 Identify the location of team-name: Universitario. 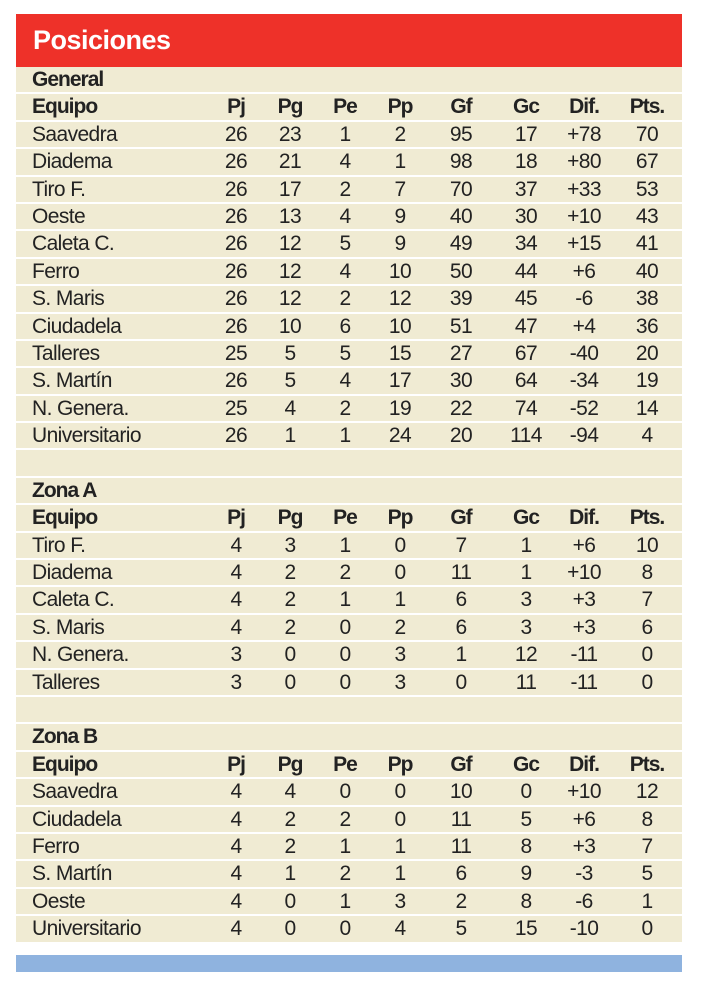
(87, 929).